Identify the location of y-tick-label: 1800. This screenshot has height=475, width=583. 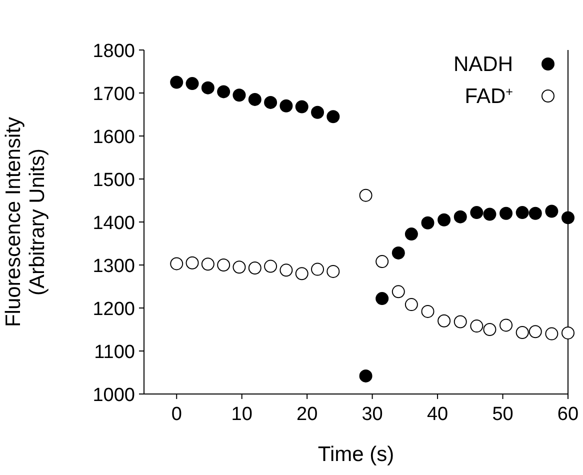
(113, 51).